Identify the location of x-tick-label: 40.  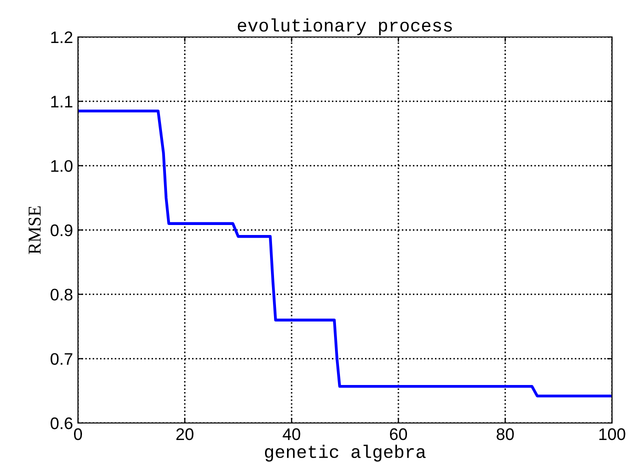
(291, 434).